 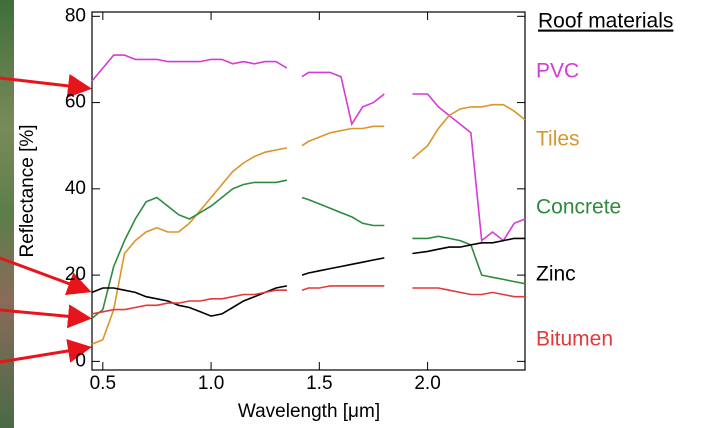 What do you see at coordinates (75, 15) in the screenshot?
I see `y-tick-label: 80` at bounding box center [75, 15].